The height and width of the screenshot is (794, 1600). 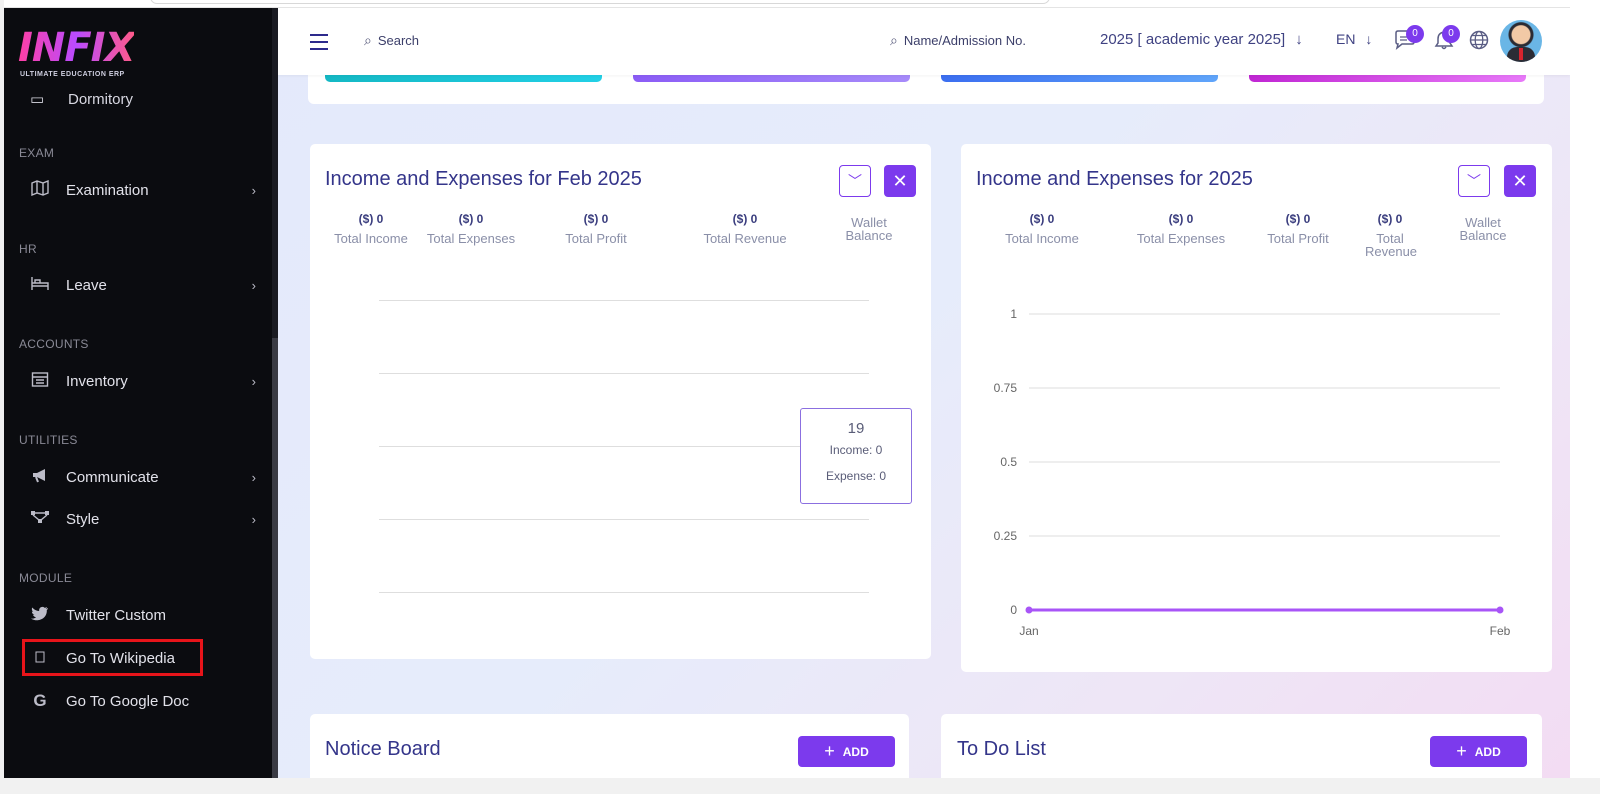 What do you see at coordinates (1006, 388) in the screenshot?
I see `y-tick-label: 0.75` at bounding box center [1006, 388].